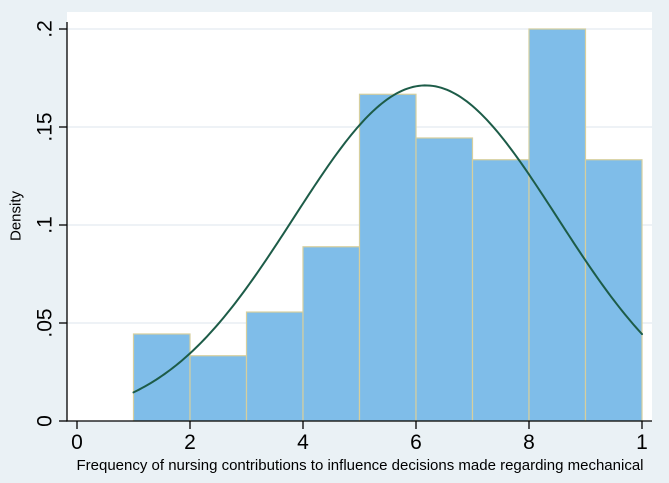 This screenshot has width=669, height=483. Describe the element at coordinates (416, 442) in the screenshot. I see `x-tick-label-6: 6` at that location.